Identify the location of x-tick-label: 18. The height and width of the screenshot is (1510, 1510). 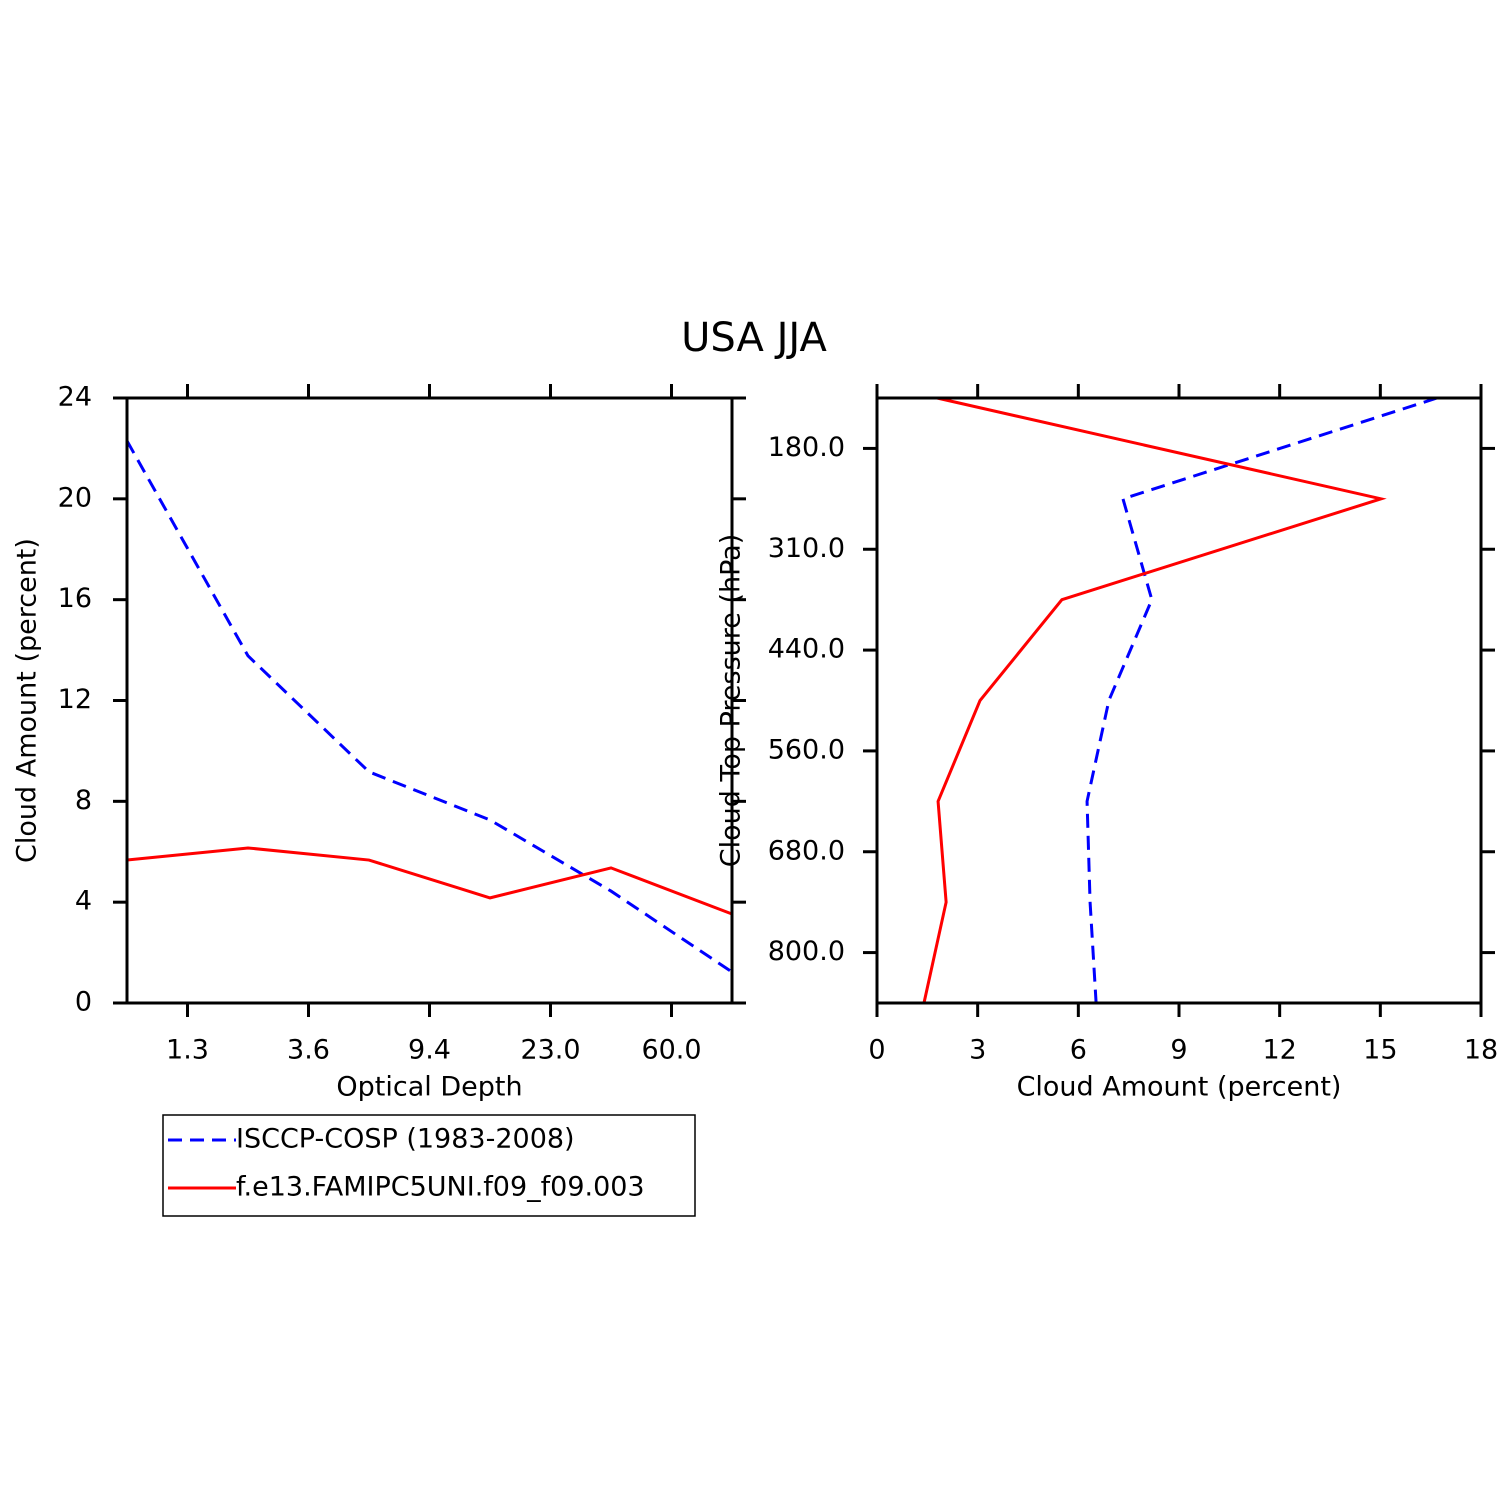
(1481, 1050).